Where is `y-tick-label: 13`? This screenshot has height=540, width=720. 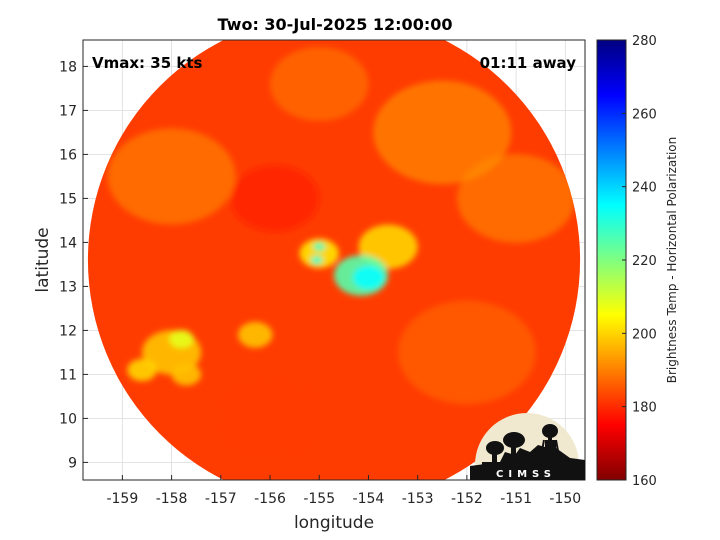
y-tick-label: 13 is located at coordinates (68, 287).